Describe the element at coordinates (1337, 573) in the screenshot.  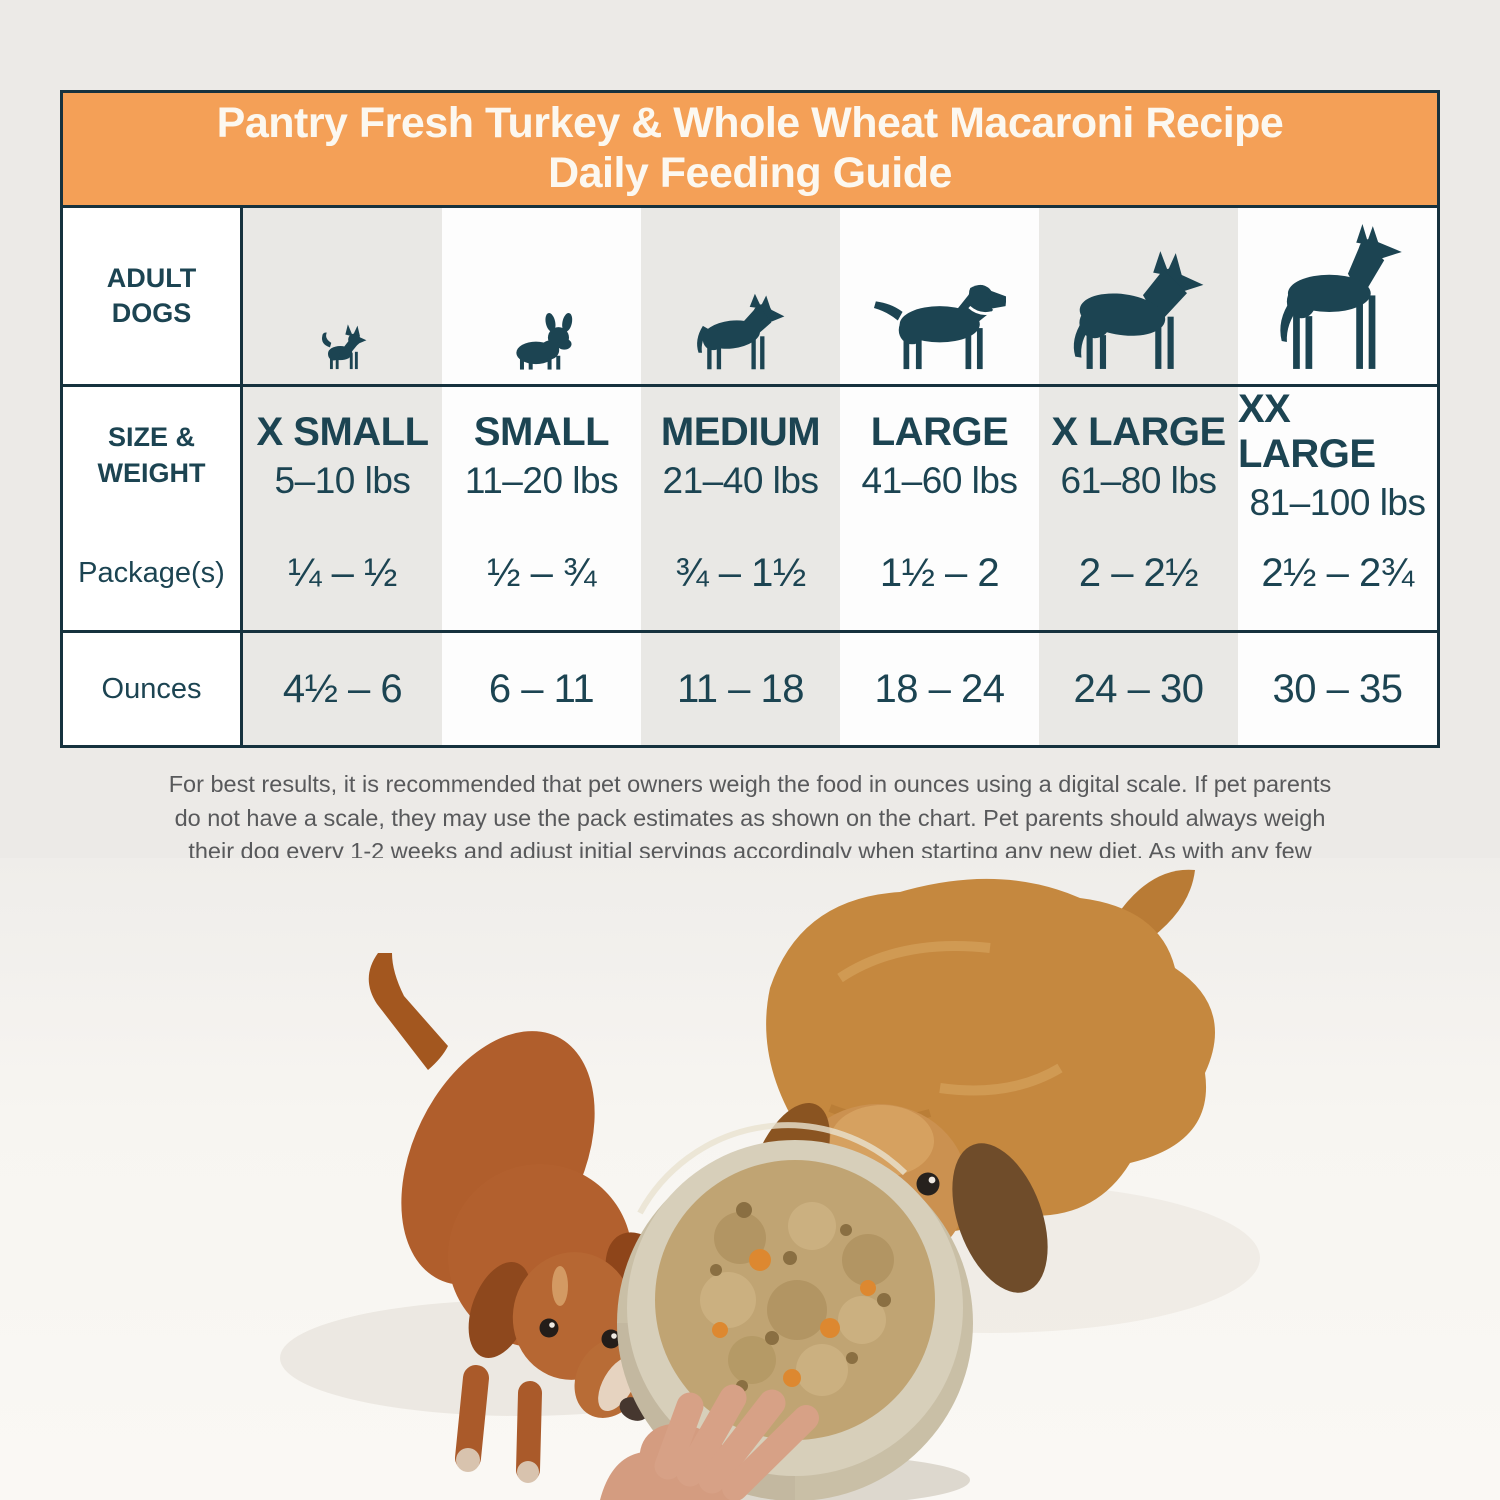
I see `cell-packages-xxlarge: 2½ – 2¾` at that location.